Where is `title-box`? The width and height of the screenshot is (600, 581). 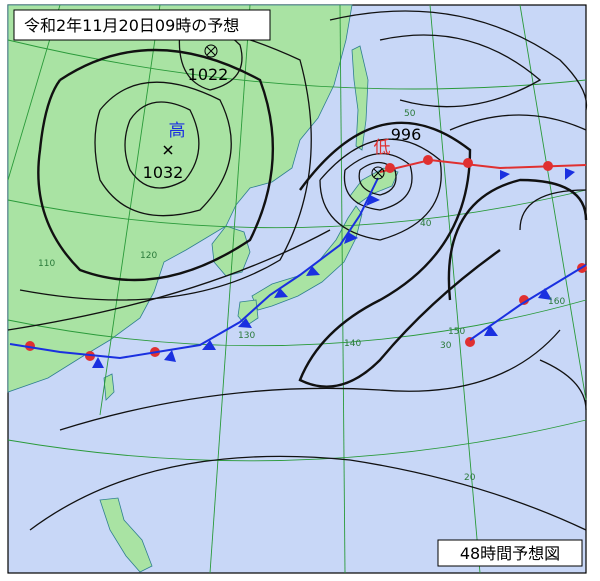
title-box is located at coordinates (142, 25).